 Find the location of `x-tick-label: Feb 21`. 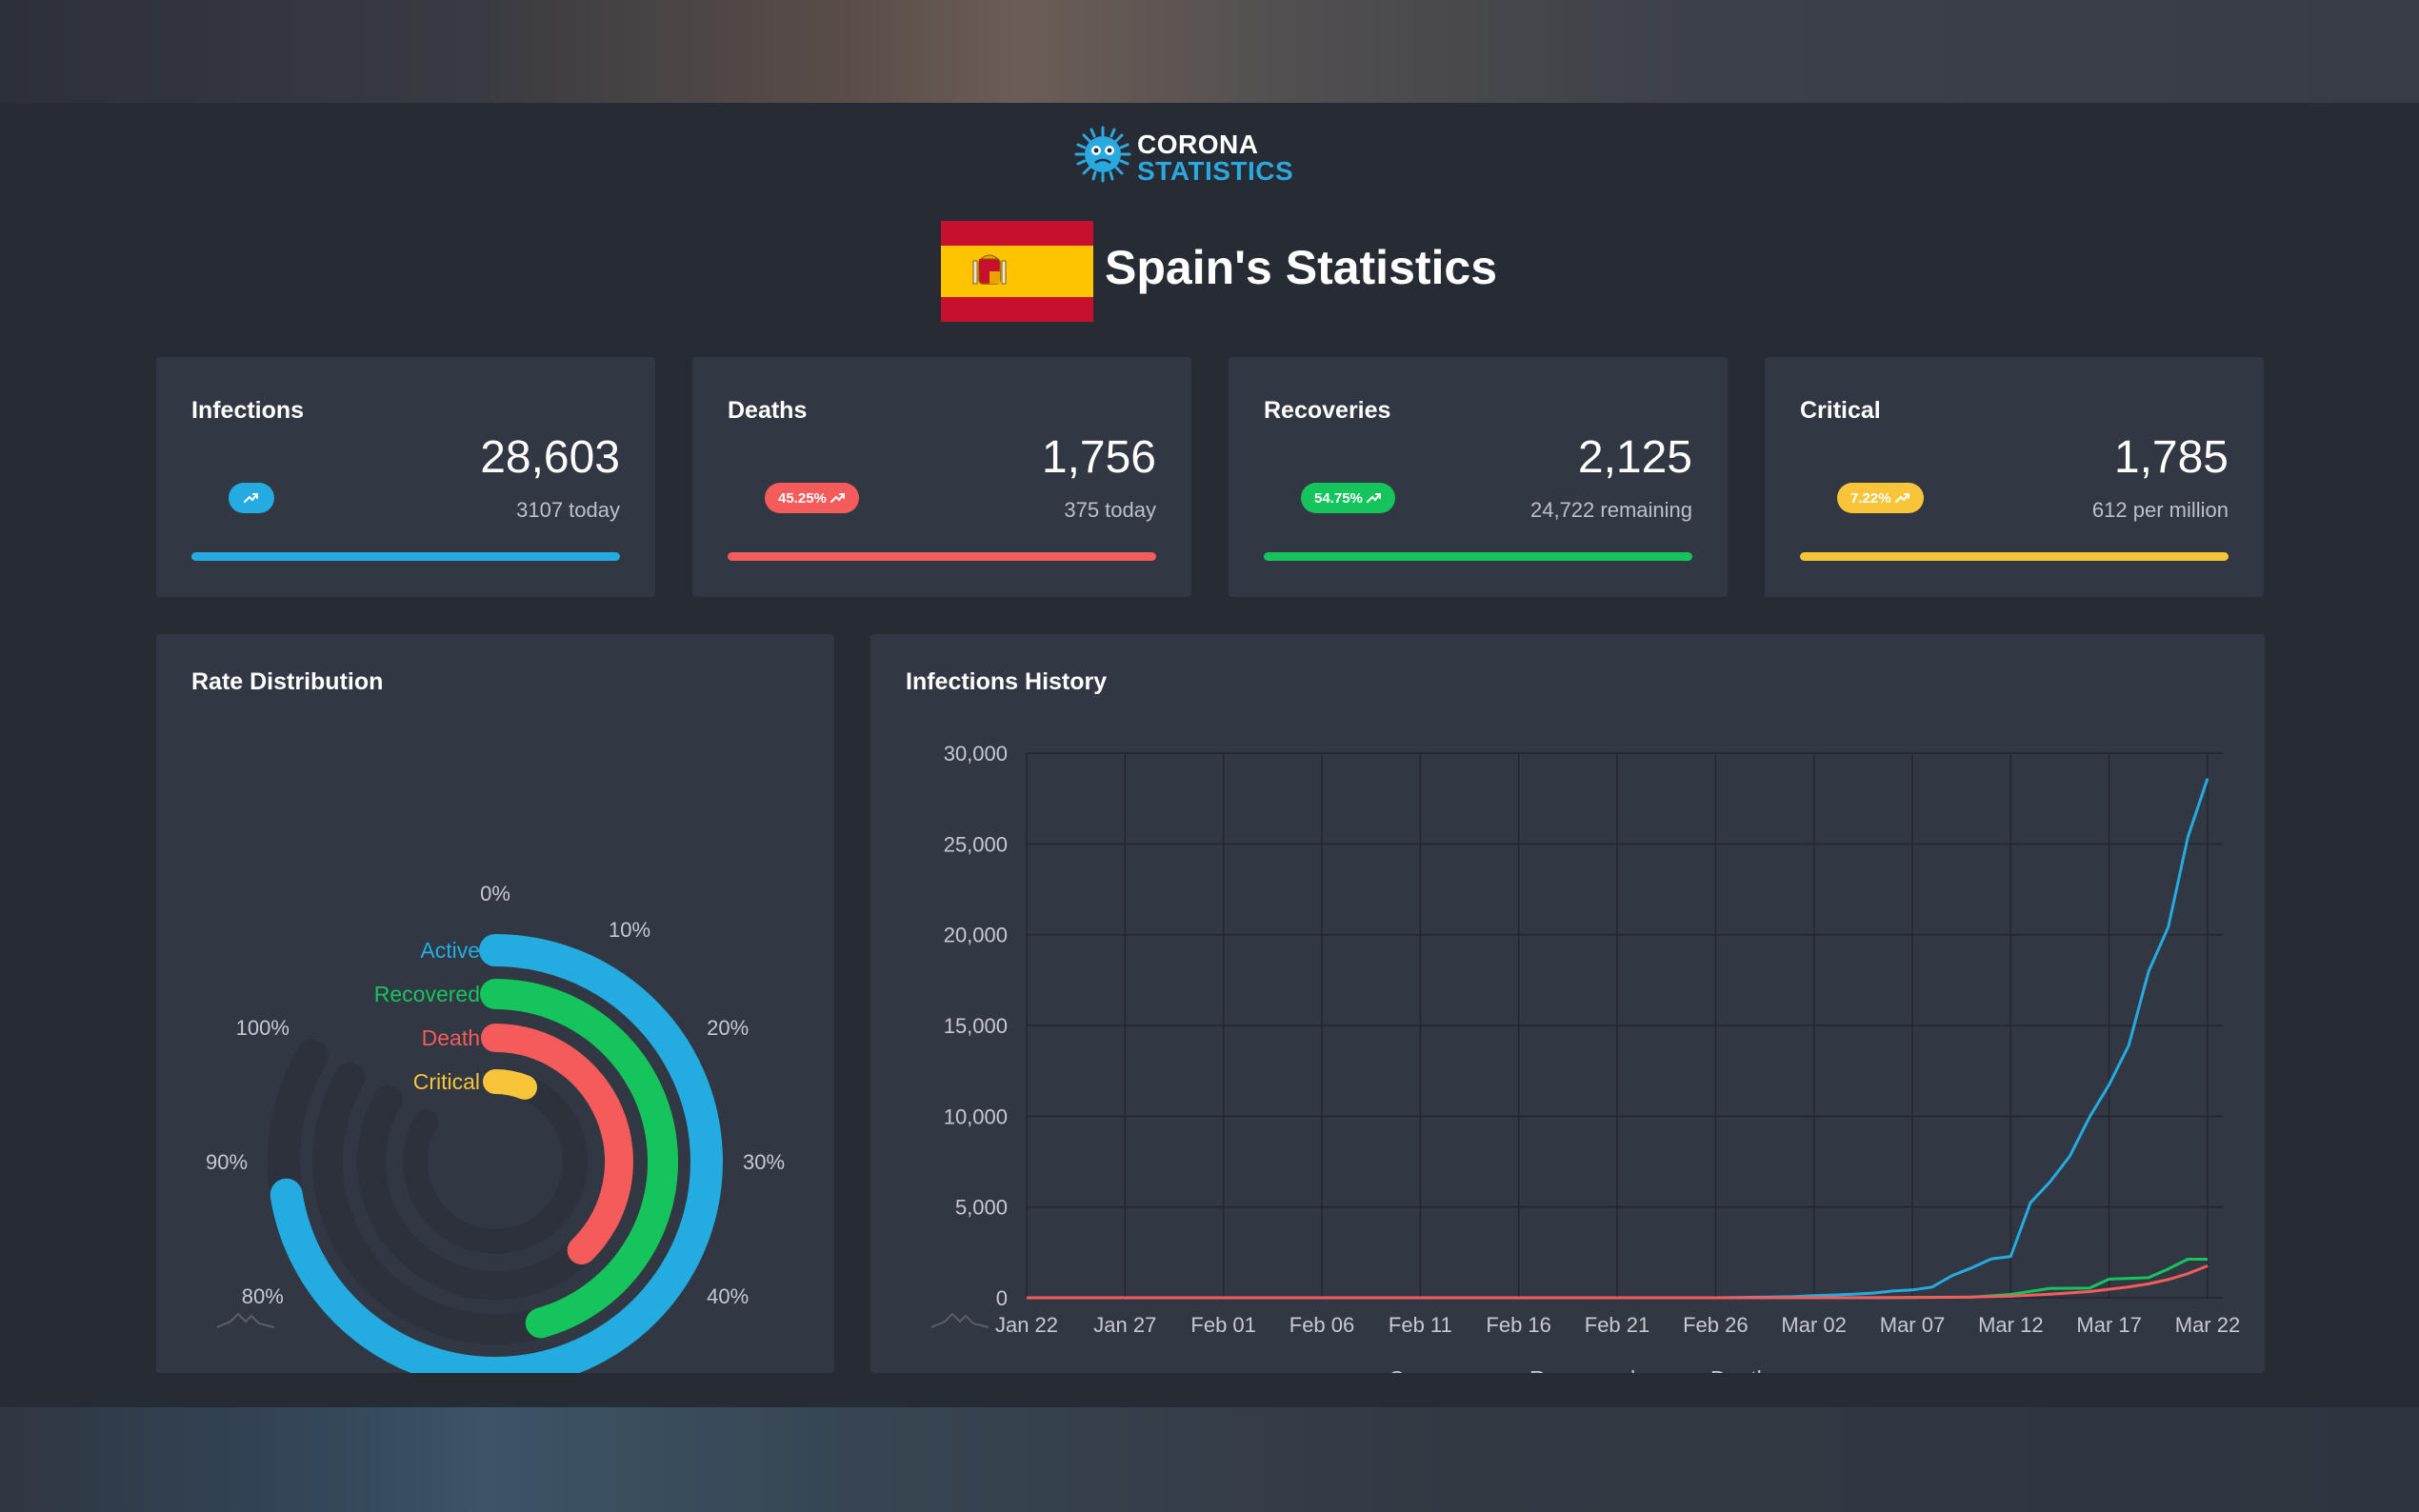

x-tick-label: Feb 21 is located at coordinates (1617, 1325).